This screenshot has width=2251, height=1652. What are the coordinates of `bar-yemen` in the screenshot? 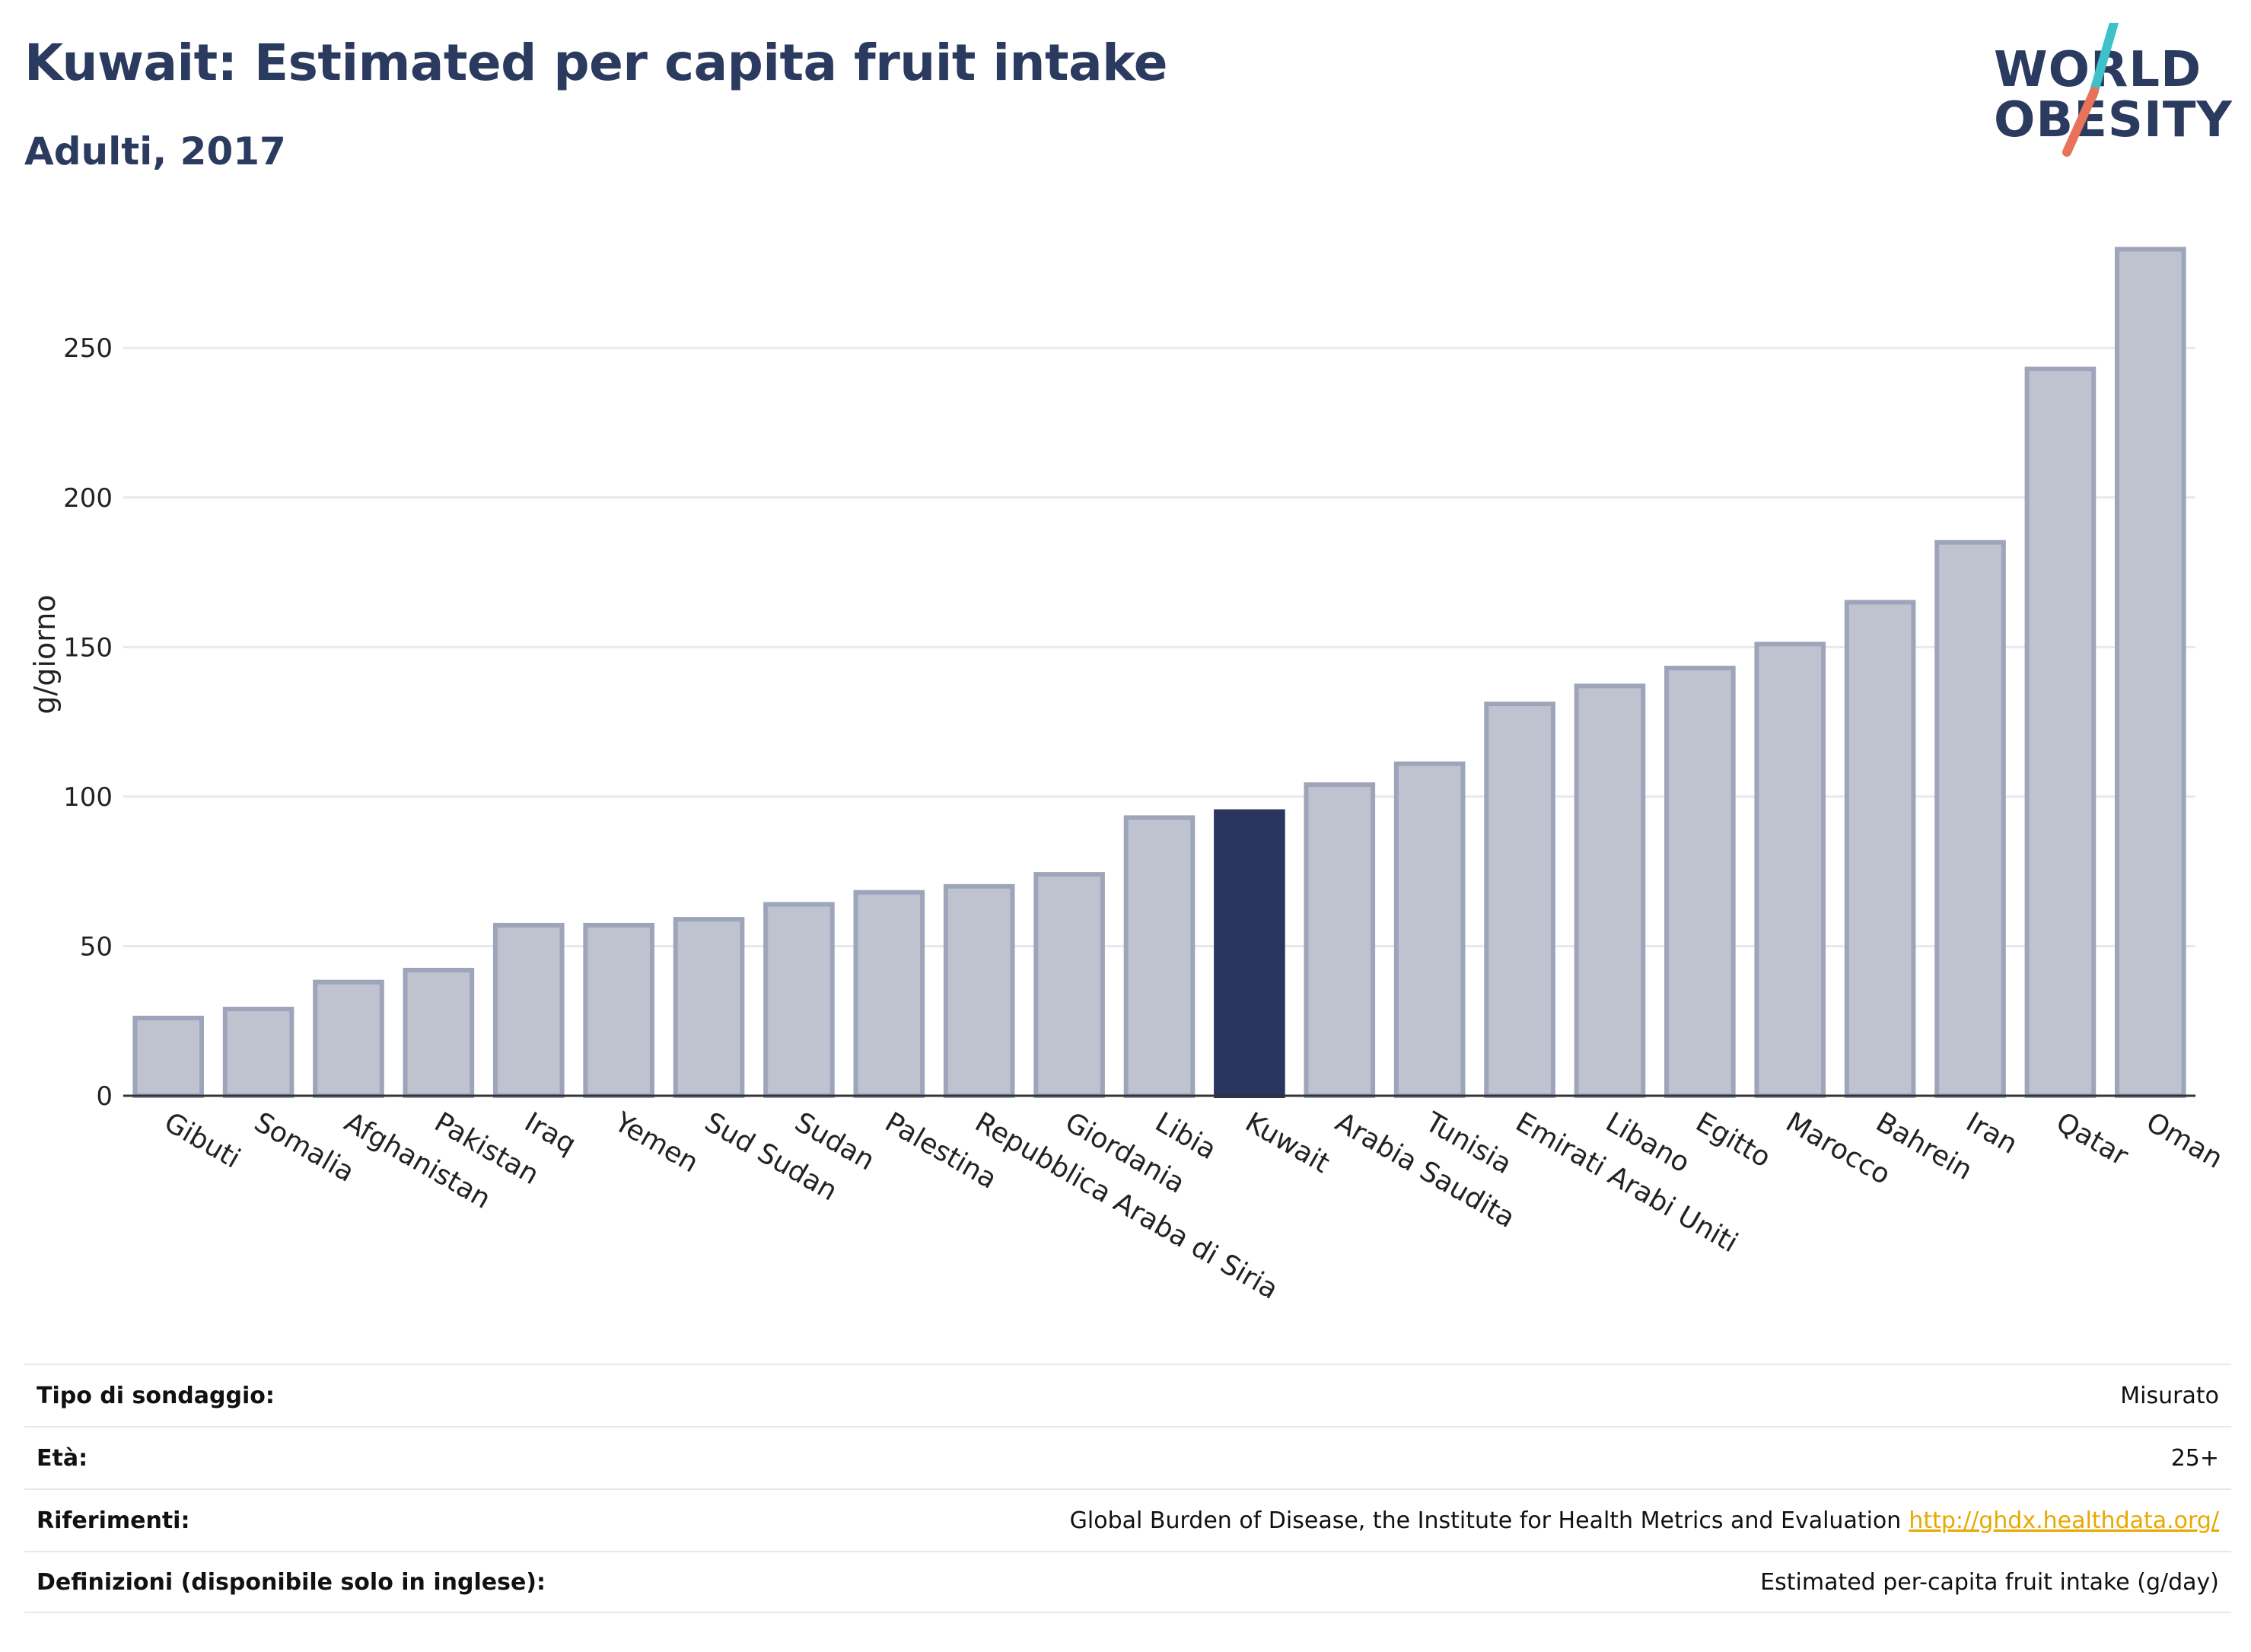 It's located at (618, 1010).